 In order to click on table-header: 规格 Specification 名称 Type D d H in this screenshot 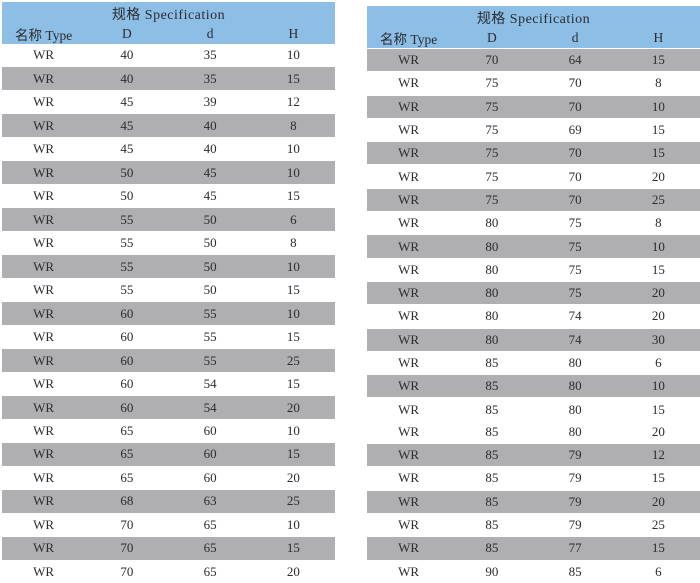, I will do `click(168, 23)`.